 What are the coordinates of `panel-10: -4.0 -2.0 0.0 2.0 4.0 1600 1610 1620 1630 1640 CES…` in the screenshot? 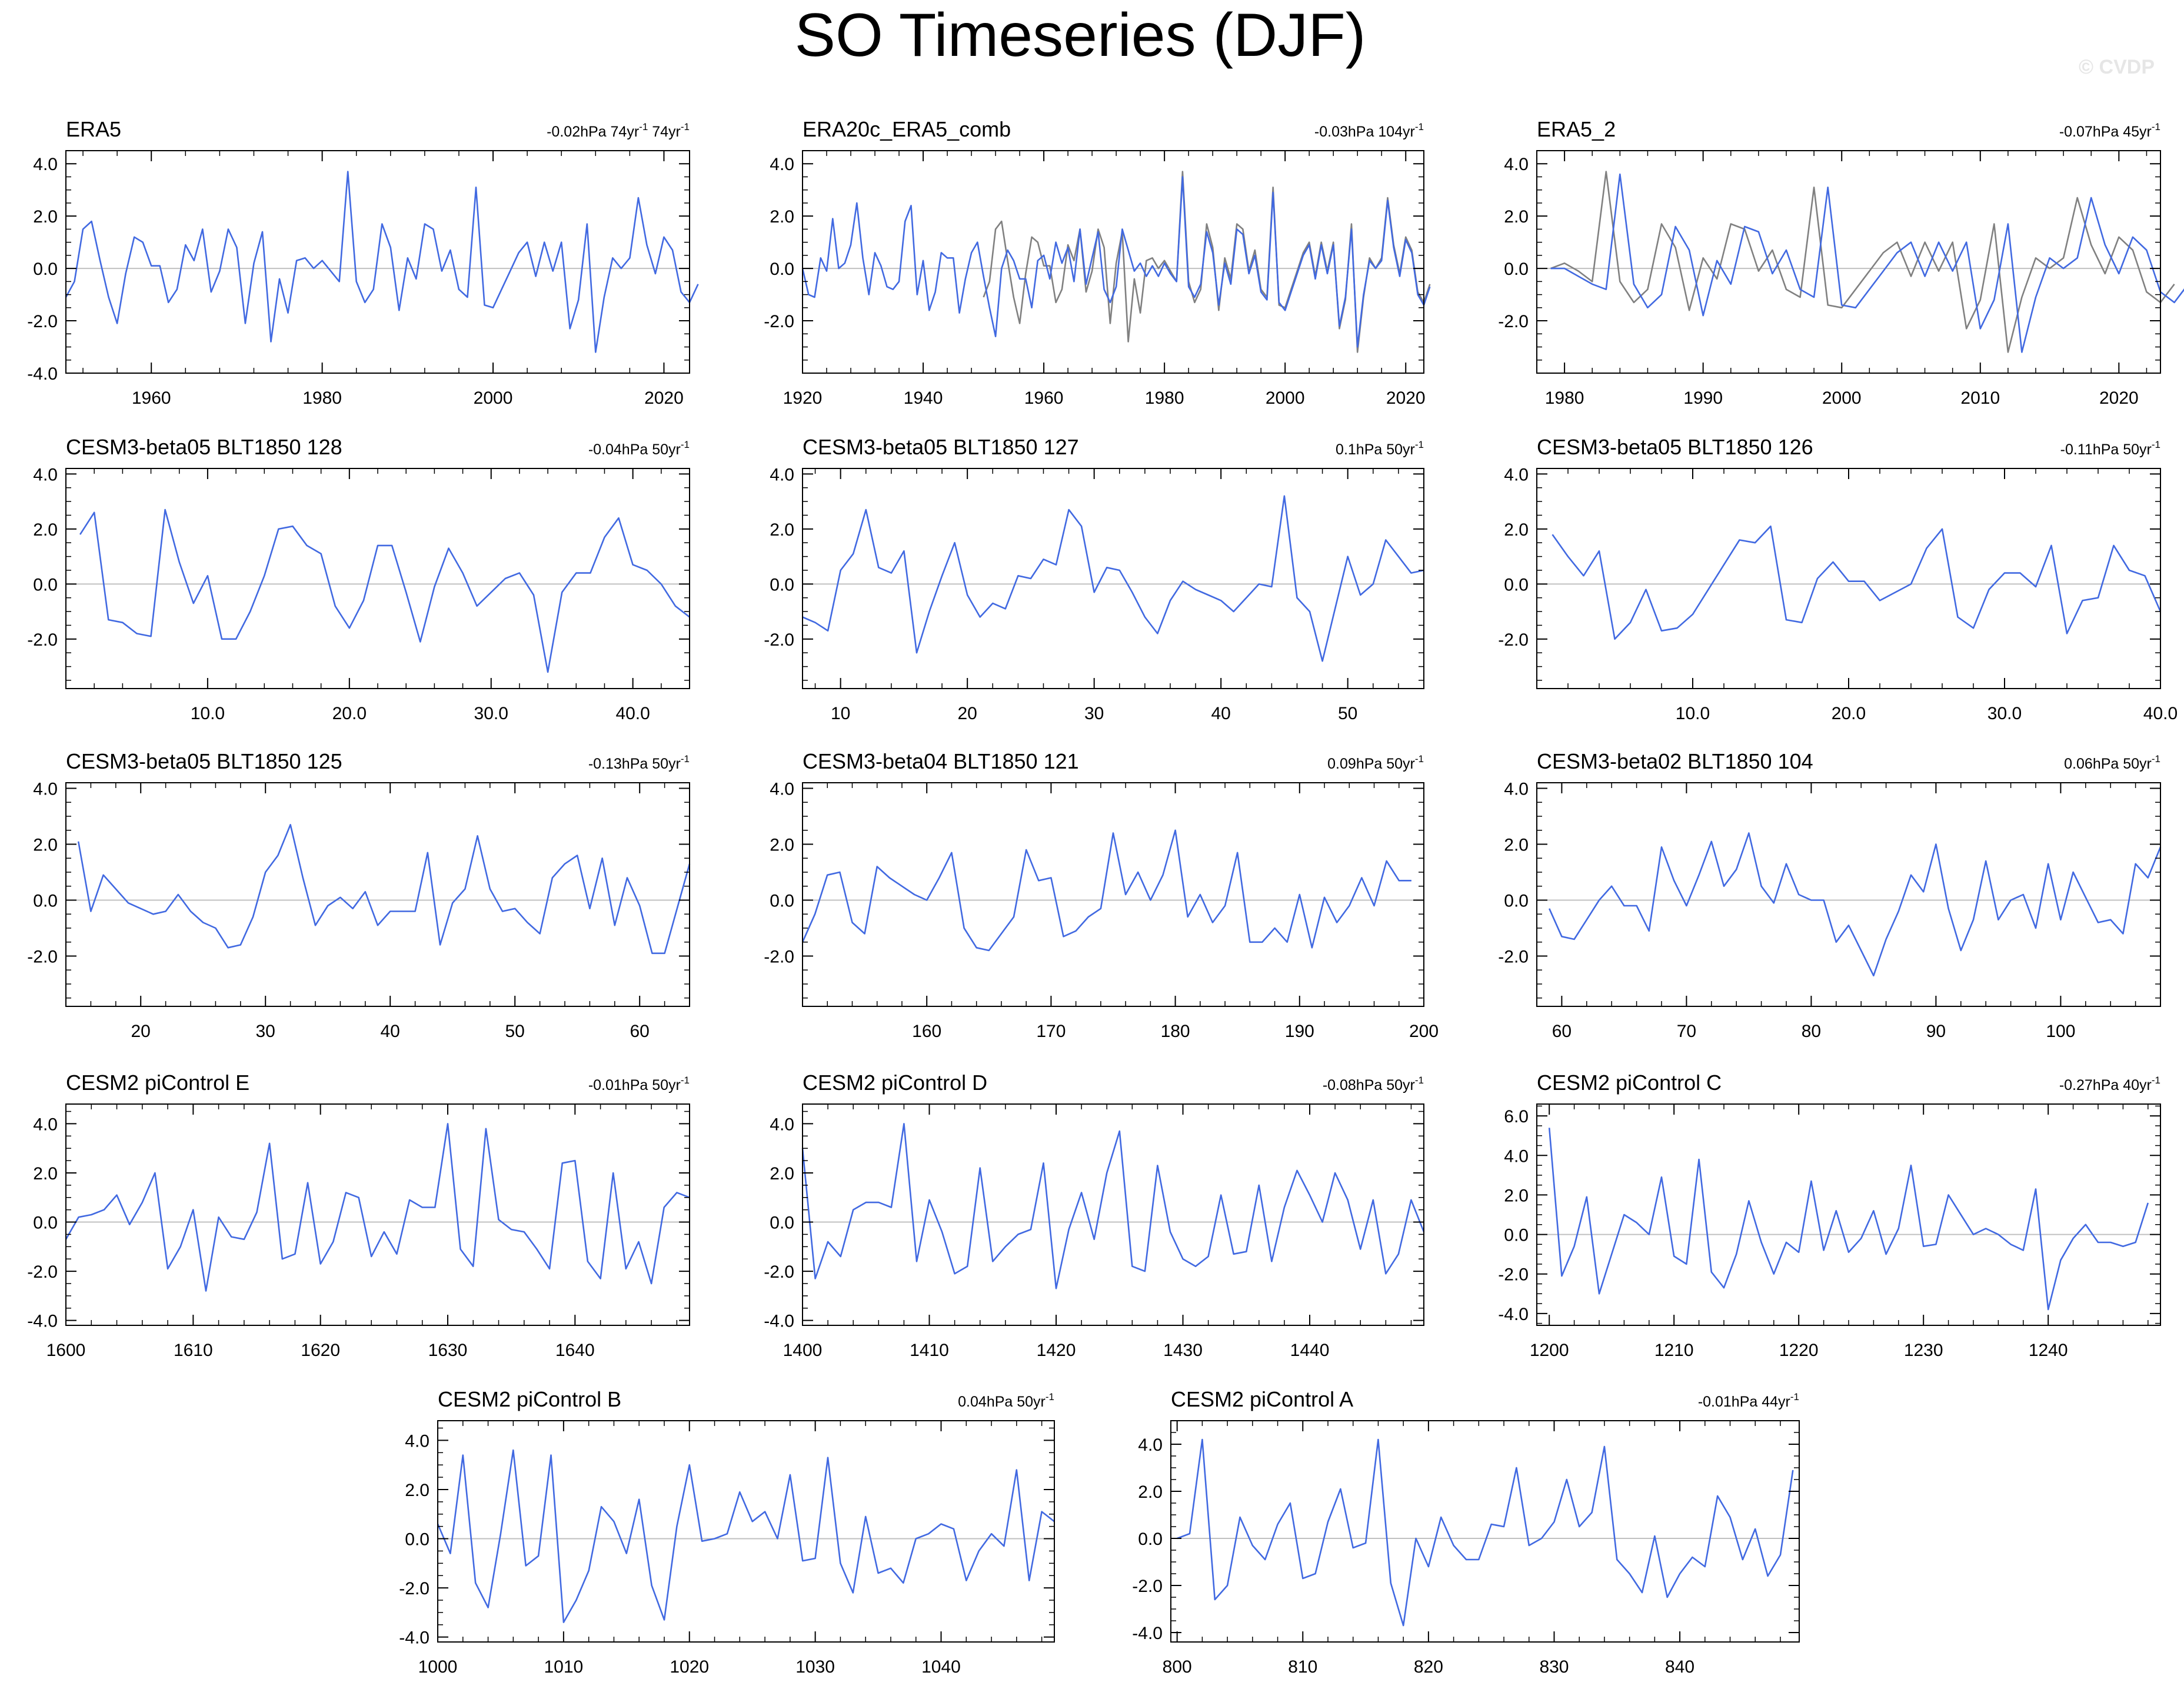 It's located at (358, 1215).